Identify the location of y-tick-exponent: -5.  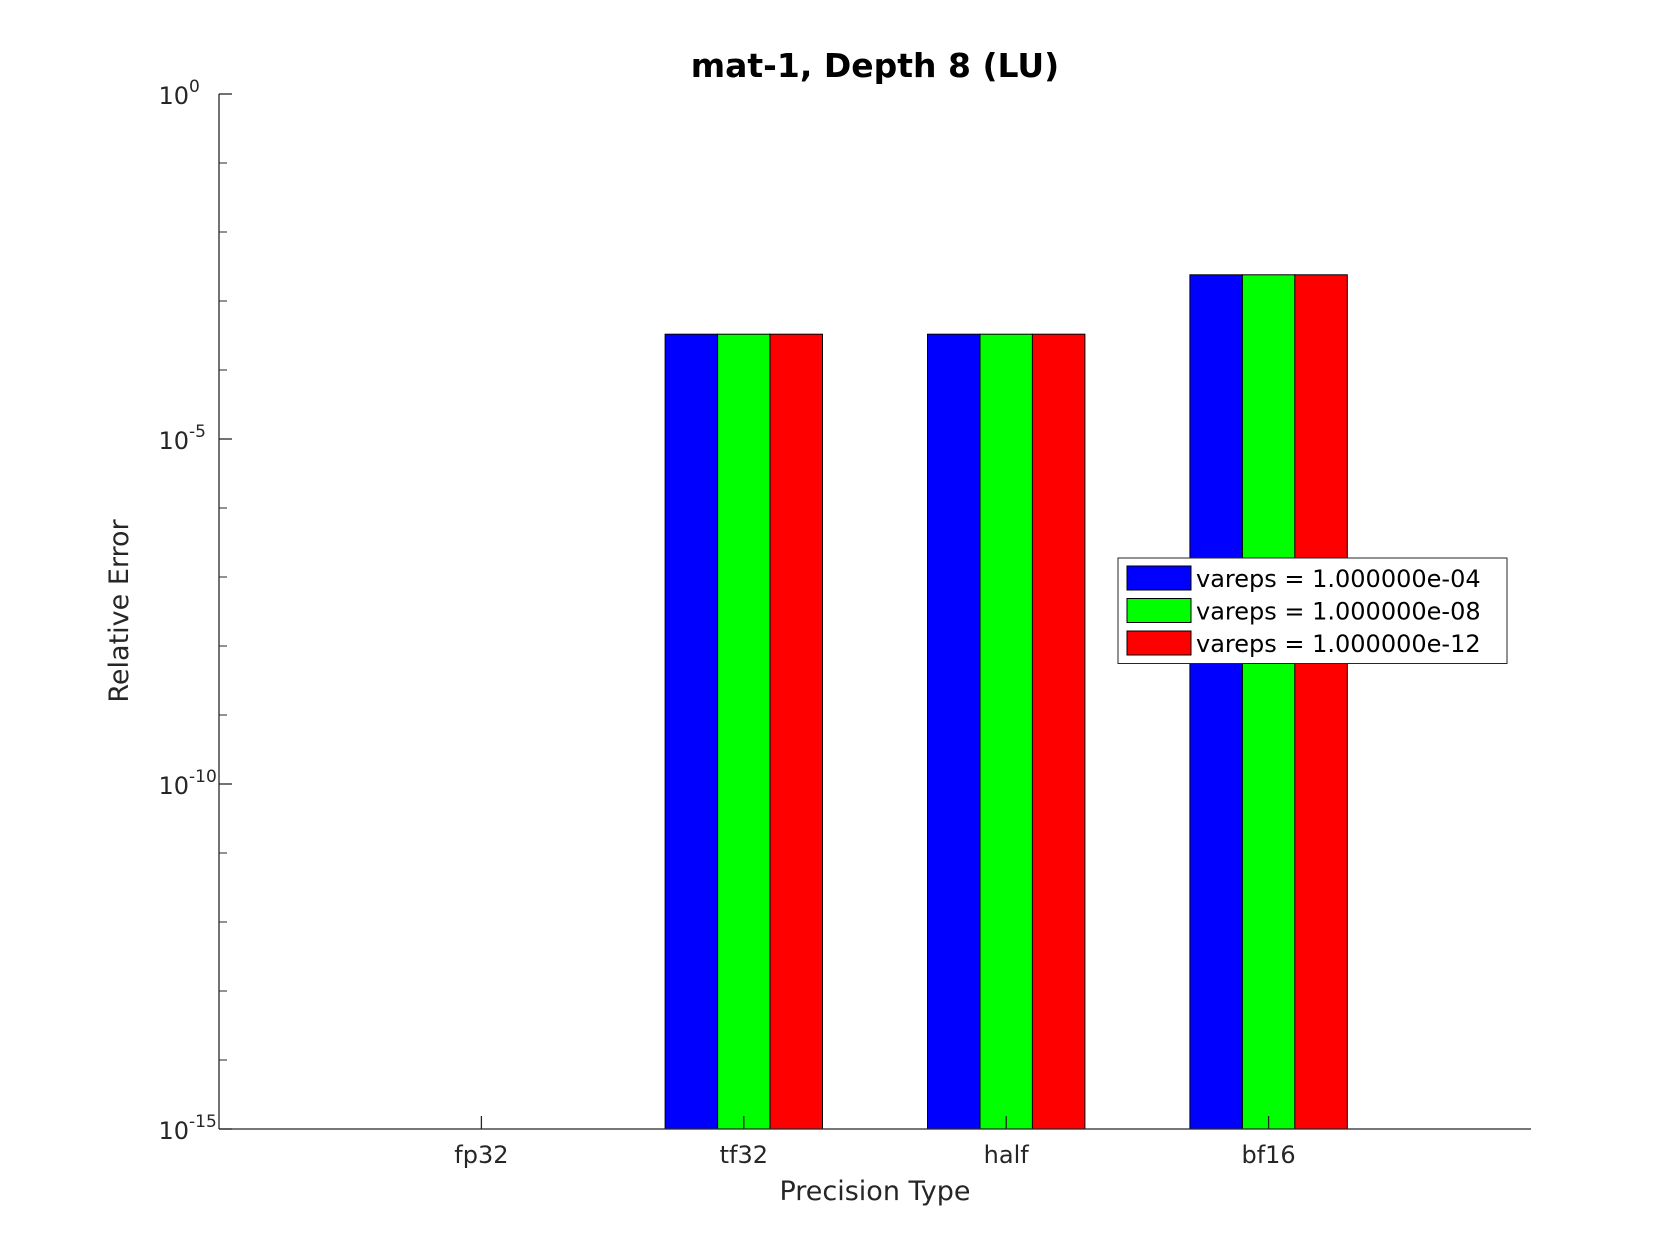
(197, 432).